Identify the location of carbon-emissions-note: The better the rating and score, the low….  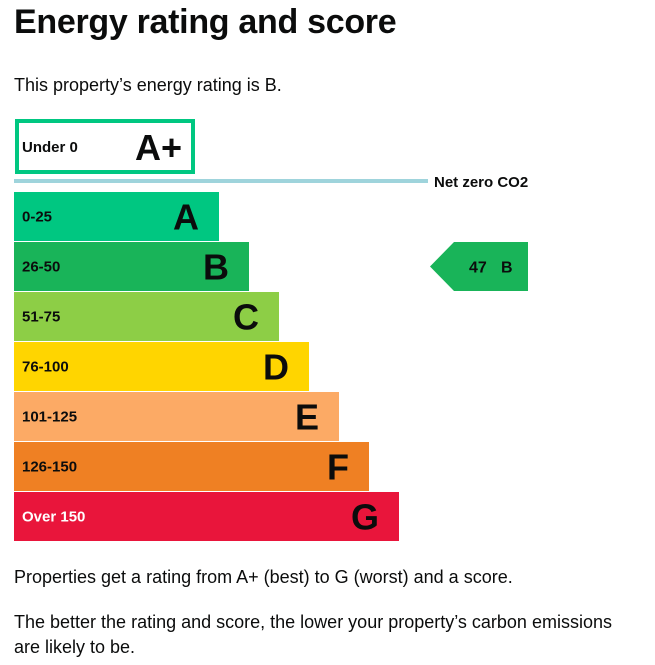
(313, 634).